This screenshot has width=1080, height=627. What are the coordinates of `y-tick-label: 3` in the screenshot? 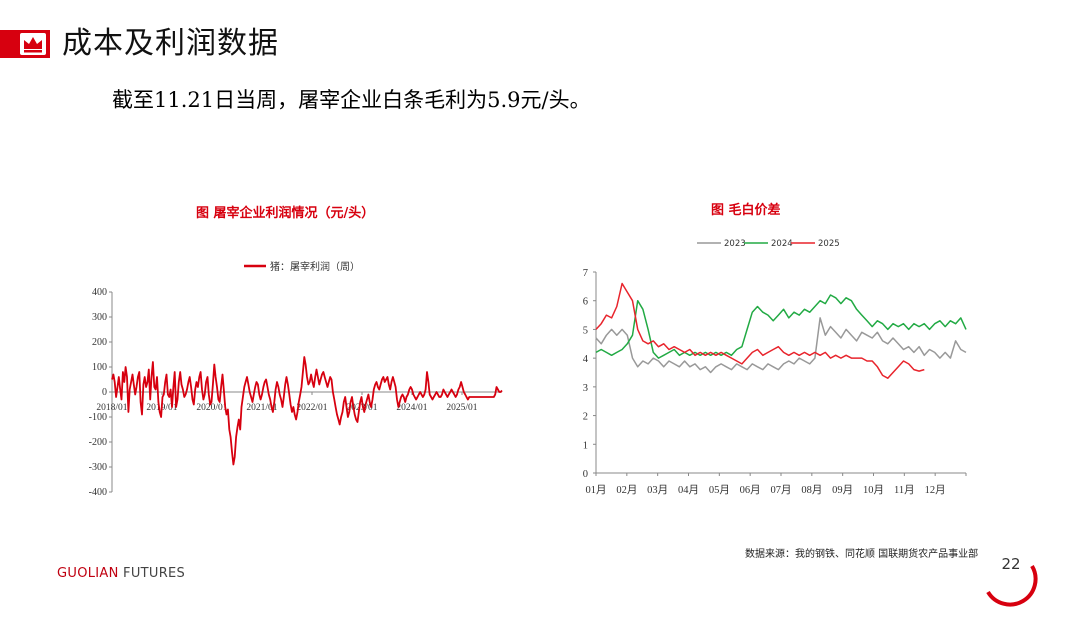 It's located at (585, 388).